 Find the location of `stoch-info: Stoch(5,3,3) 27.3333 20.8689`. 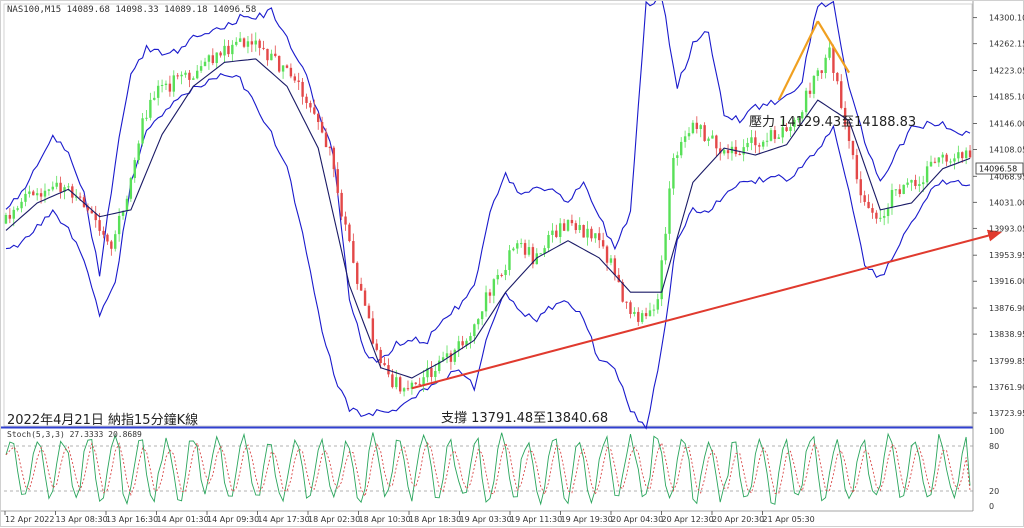

stoch-info: Stoch(5,3,3) 27.3333 20.8689 is located at coordinates (74, 434).